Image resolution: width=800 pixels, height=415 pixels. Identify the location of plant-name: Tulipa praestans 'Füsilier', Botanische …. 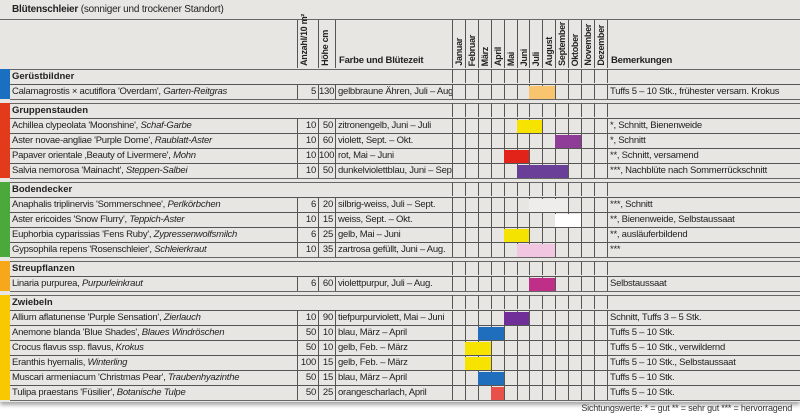
(154, 393).